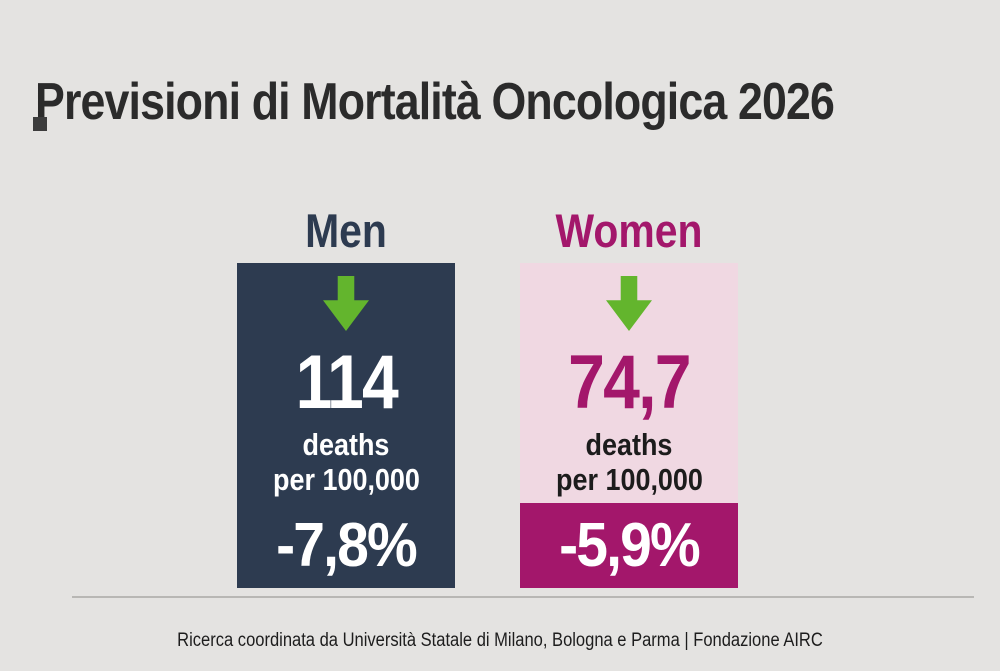 The width and height of the screenshot is (1000, 671). What do you see at coordinates (629, 425) in the screenshot?
I see `women-card: 74,7 deaths per 100,000 -5,9%` at bounding box center [629, 425].